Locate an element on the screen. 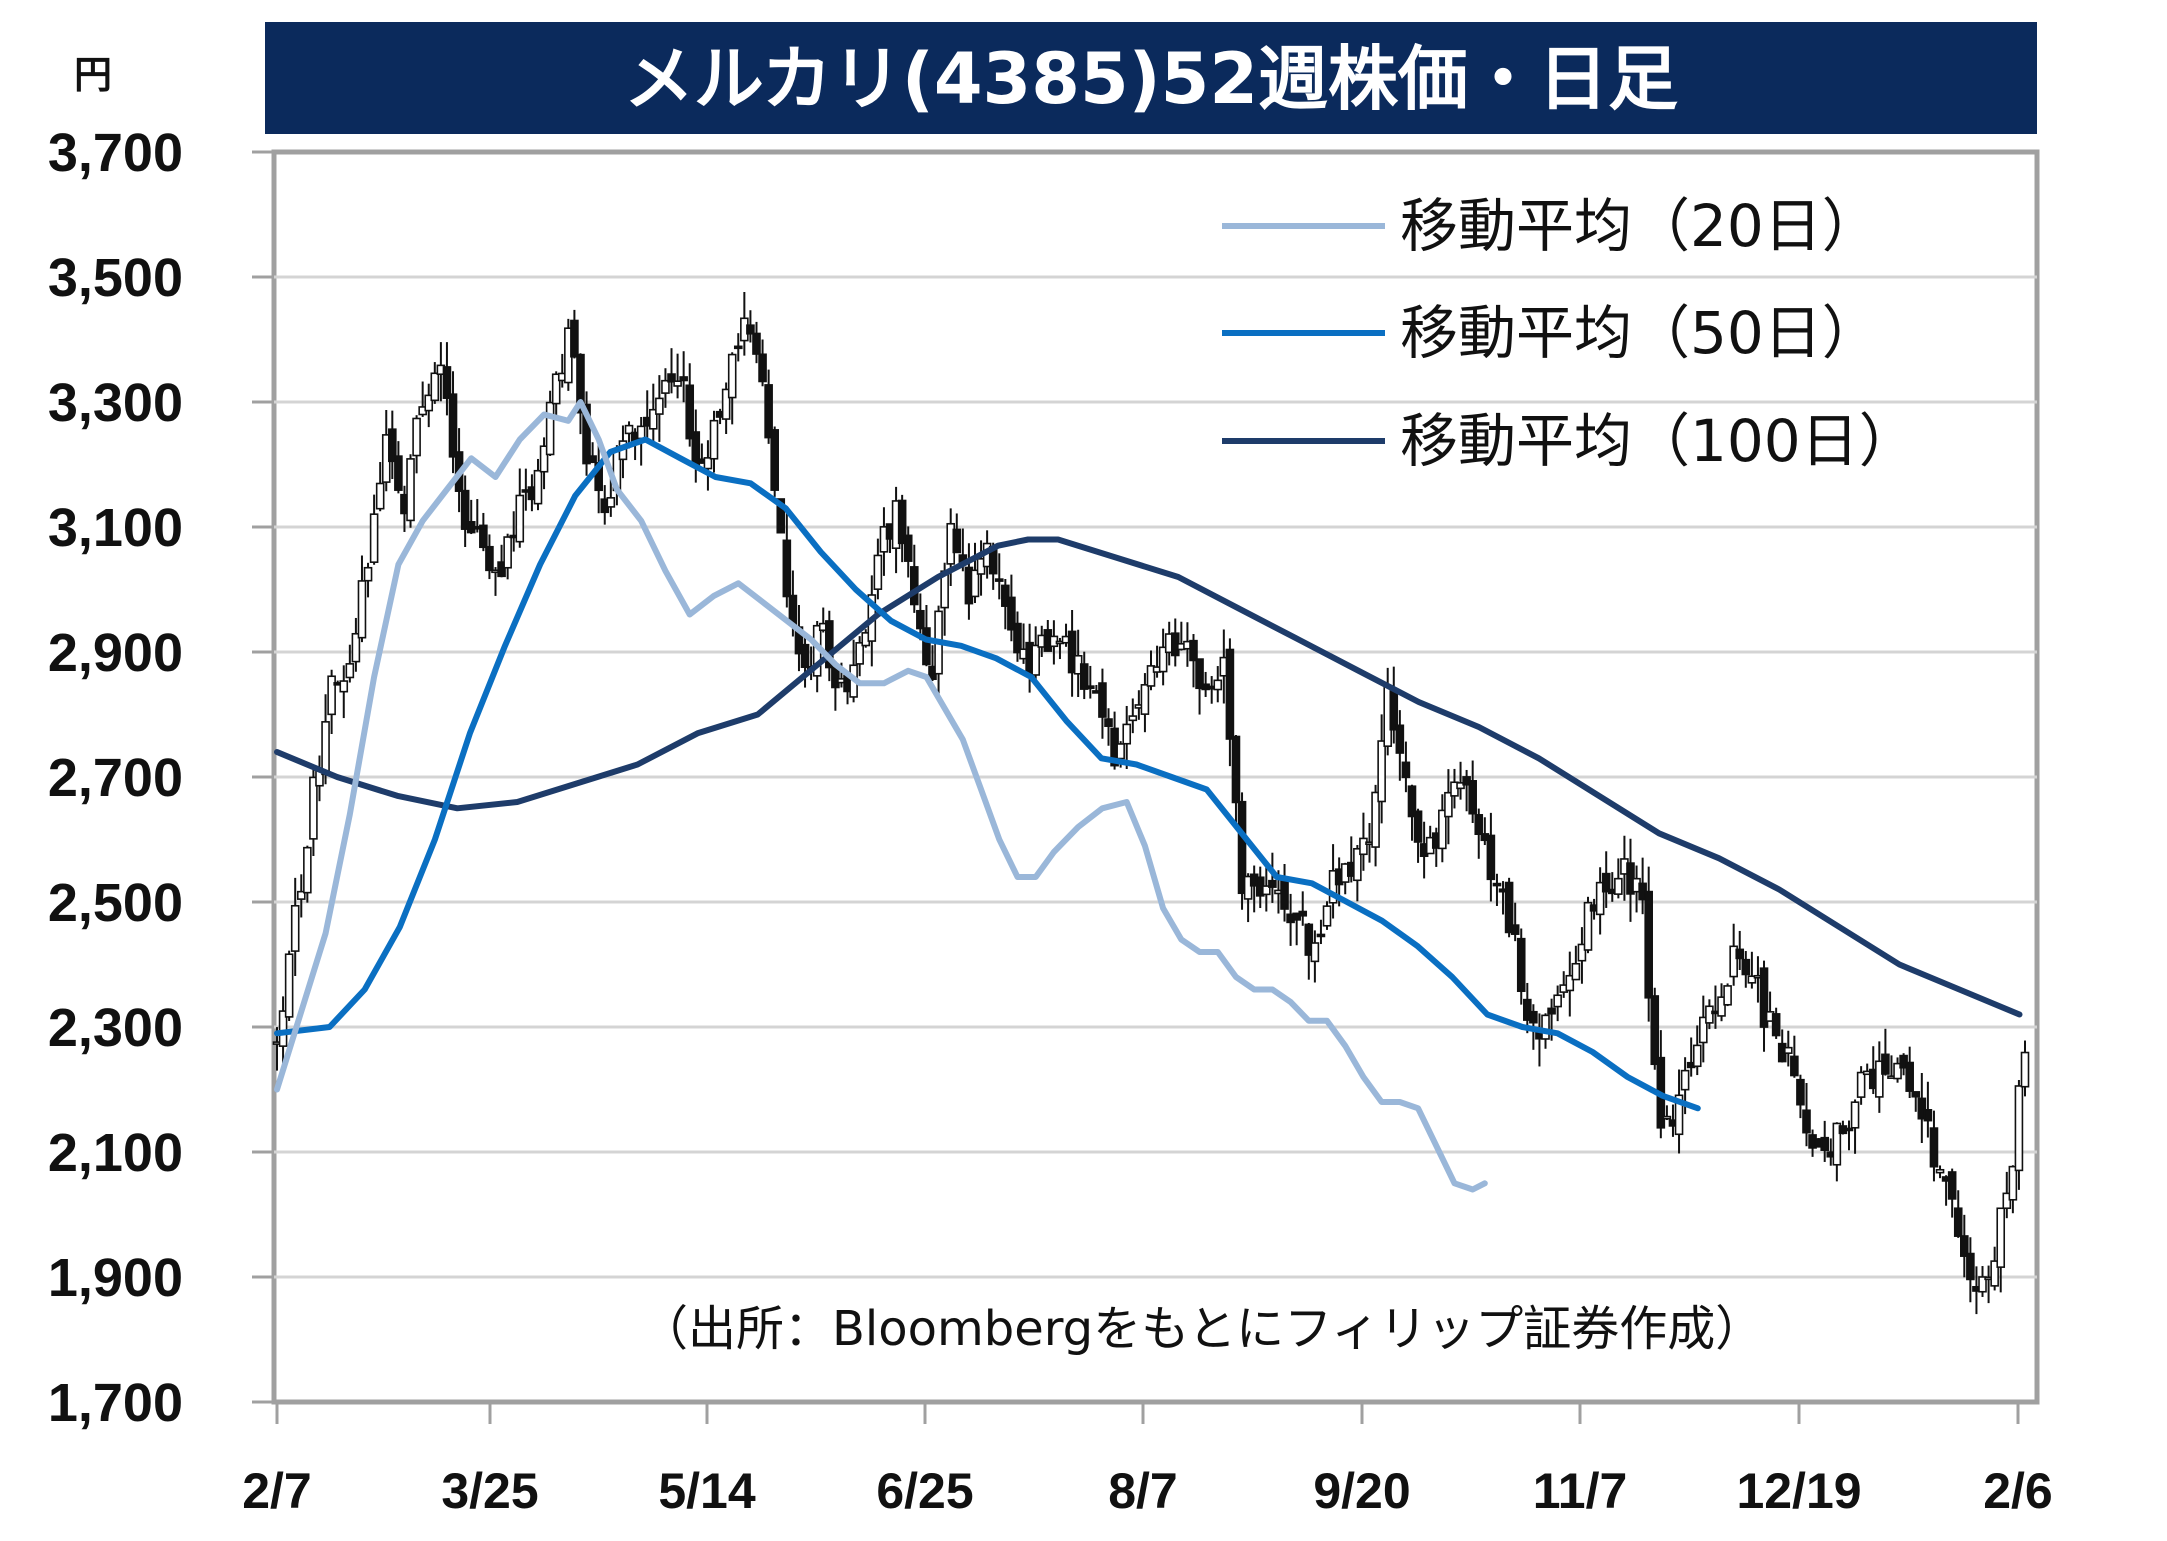 This screenshot has width=2167, height=1541. y-tick-label: 2,700 is located at coordinates (115, 778).